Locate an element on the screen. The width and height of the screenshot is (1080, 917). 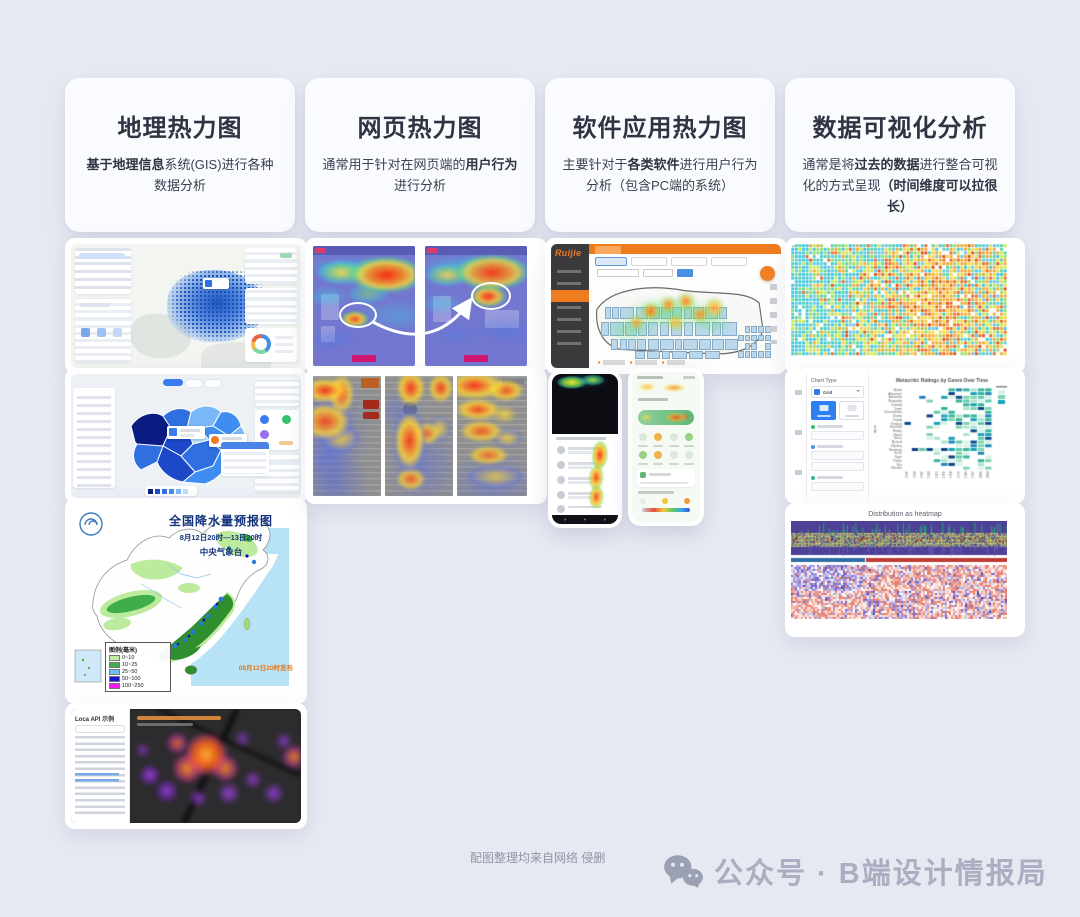
channel-row is located at coordinates (587, 450).